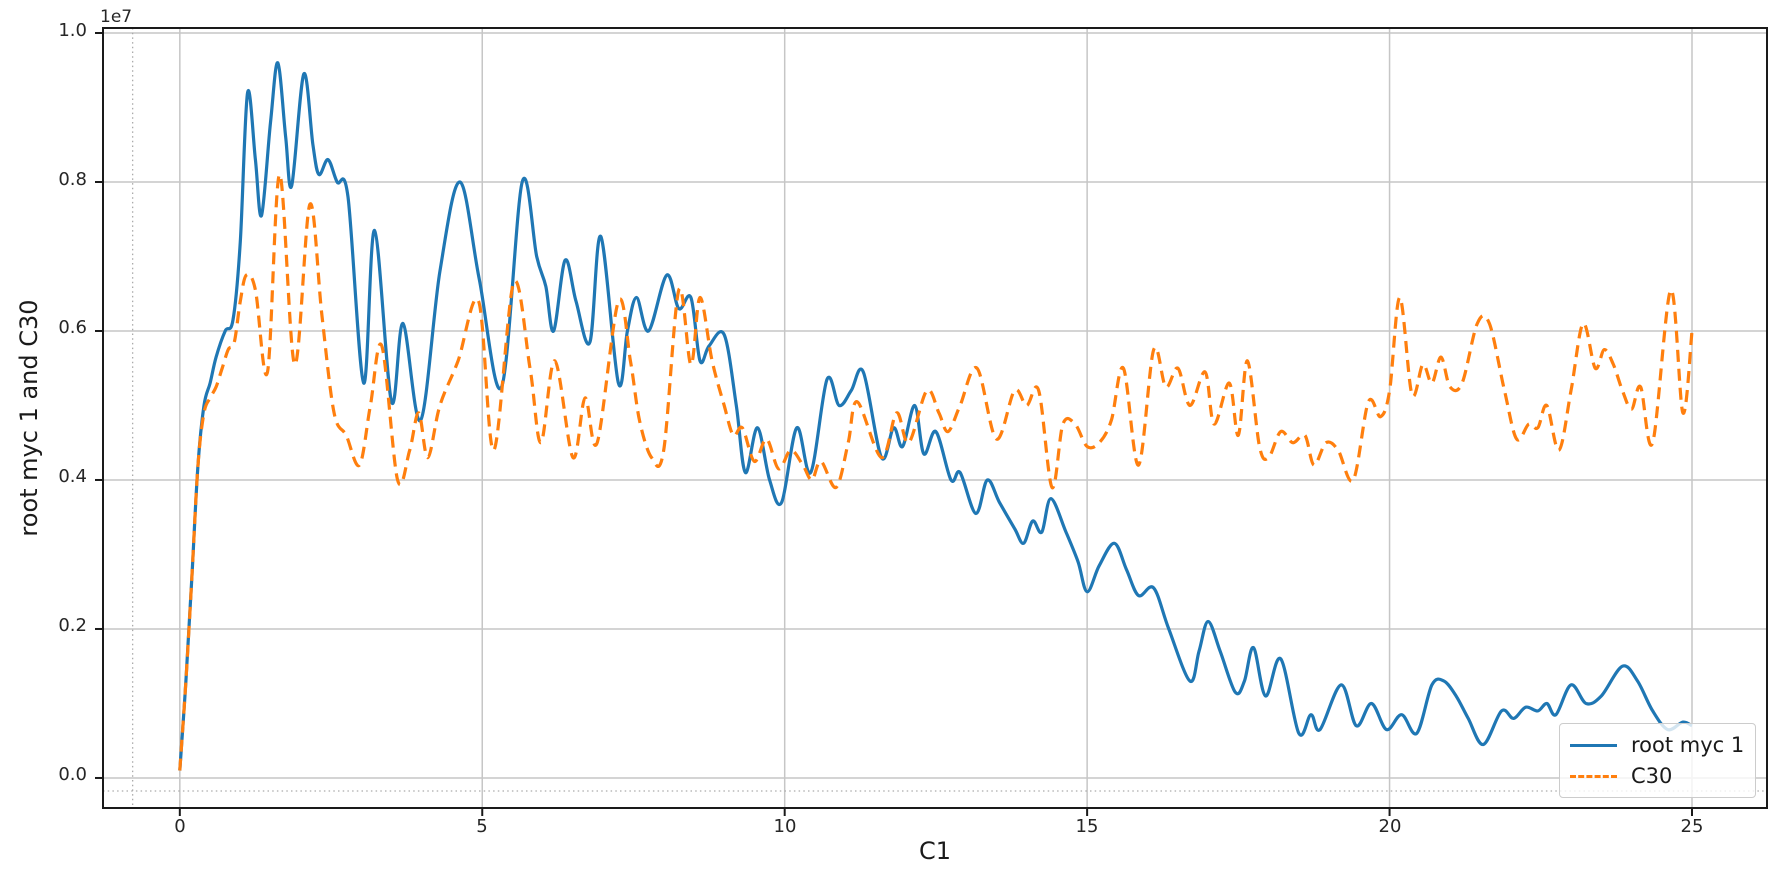 This screenshot has height=878, width=1788. Describe the element at coordinates (1688, 745) in the screenshot. I see `legend-label: root myc 1` at that location.